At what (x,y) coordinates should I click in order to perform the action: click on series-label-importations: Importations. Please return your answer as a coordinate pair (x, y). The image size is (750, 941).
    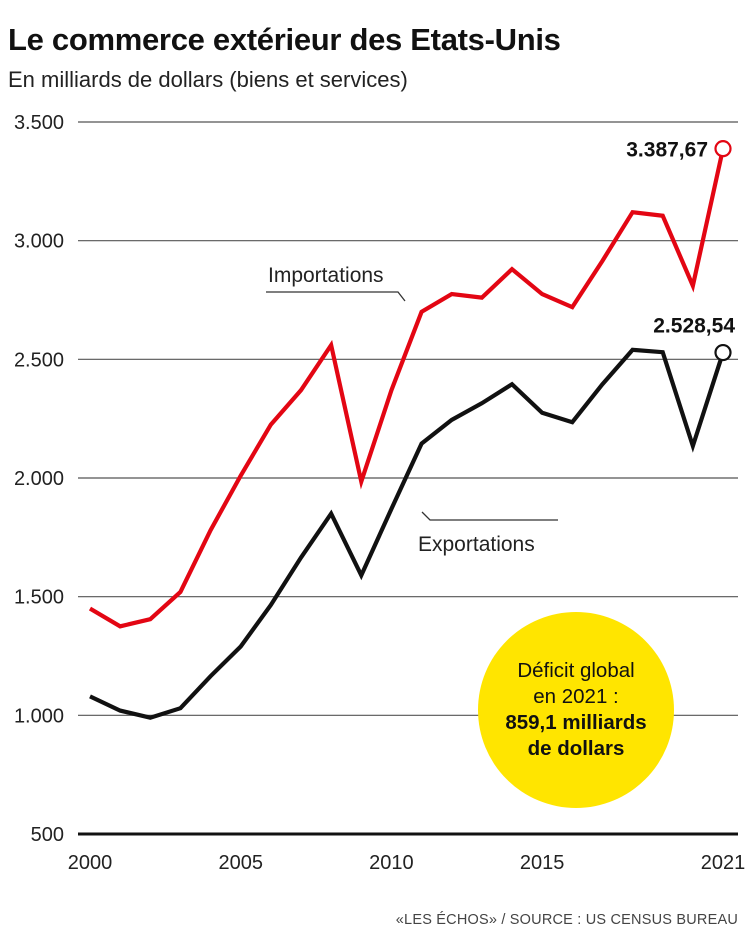
    Looking at the image, I should click on (326, 275).